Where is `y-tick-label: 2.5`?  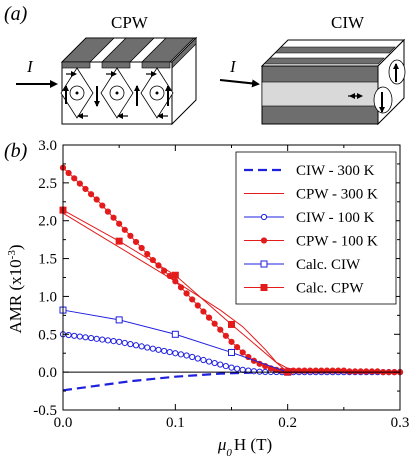
y-tick-label: 2.5 is located at coordinates (47, 184).